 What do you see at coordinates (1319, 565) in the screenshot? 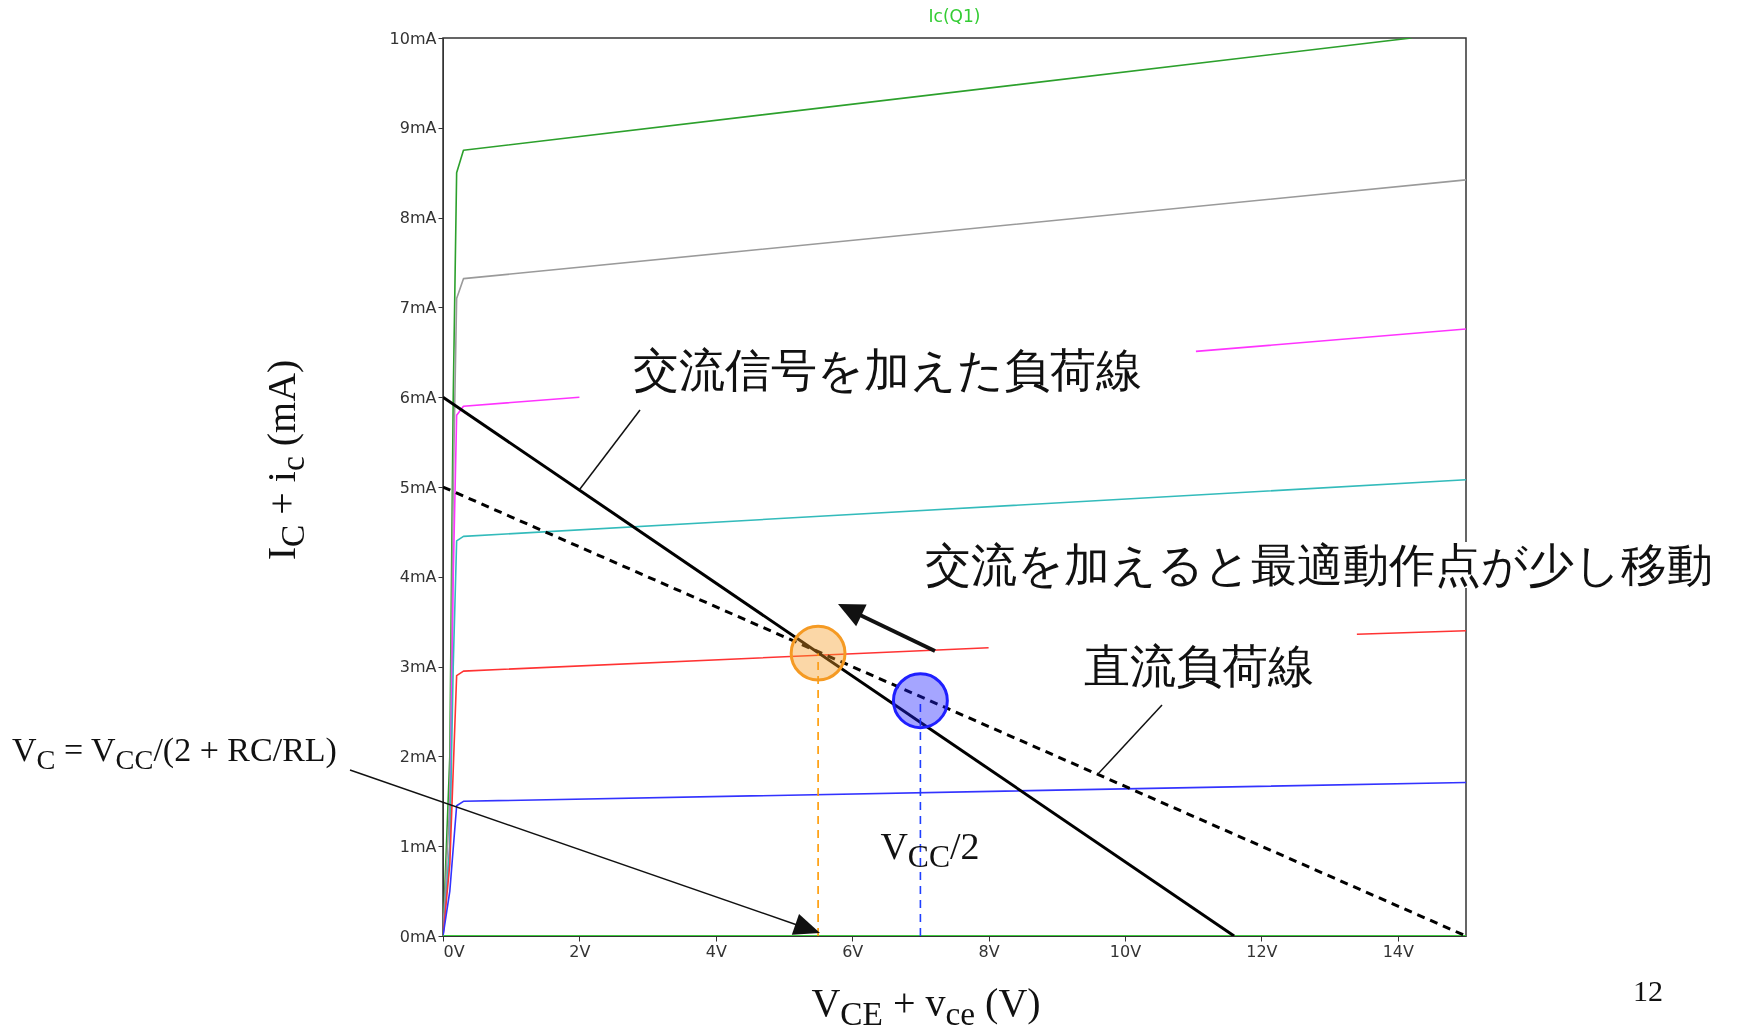
I see `annotation: 交流を加えると最適動作点が少し移動` at bounding box center [1319, 565].